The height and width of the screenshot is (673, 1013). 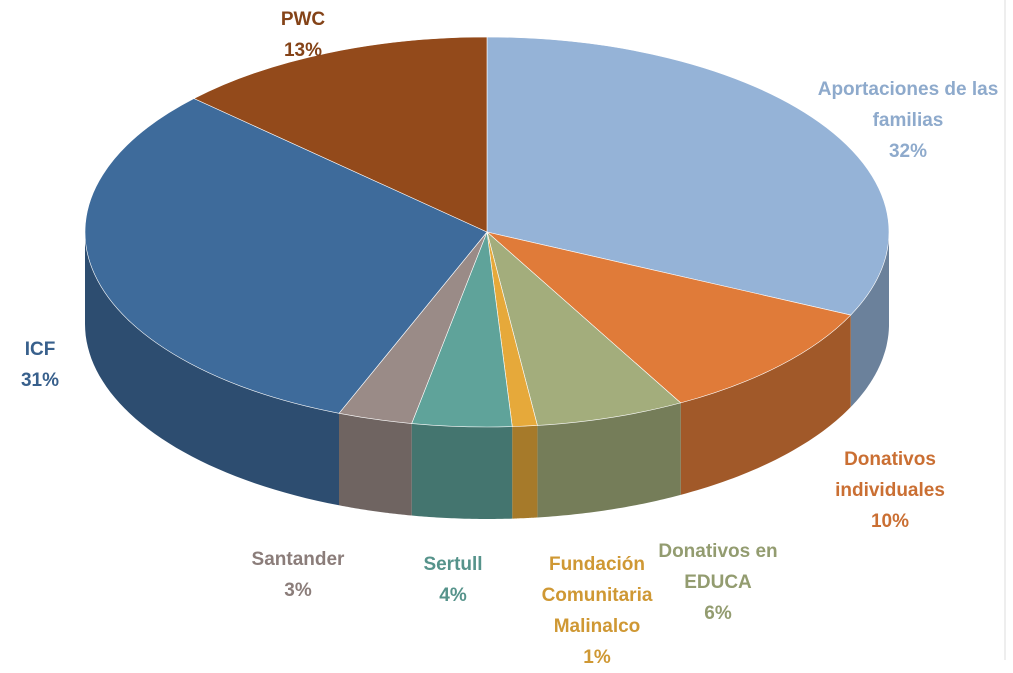 I want to click on data-label: Sertull 4%, so click(x=453, y=580).